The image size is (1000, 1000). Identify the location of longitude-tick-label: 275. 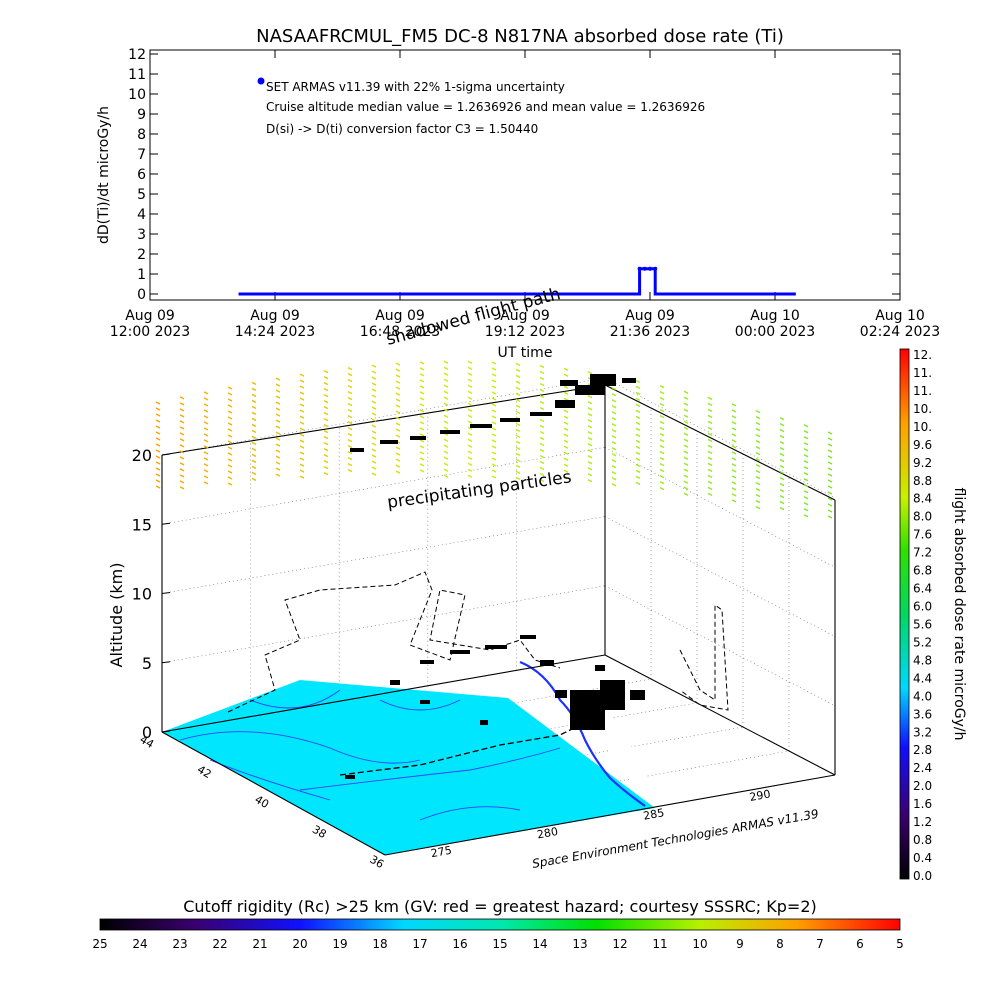
(441, 852).